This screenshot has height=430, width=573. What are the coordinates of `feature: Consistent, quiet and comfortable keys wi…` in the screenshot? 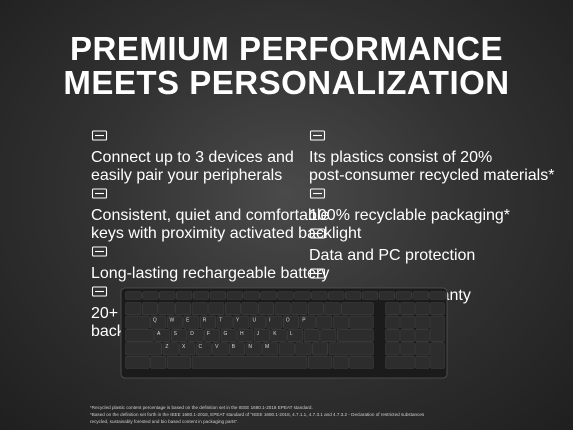 It's located at (226, 214).